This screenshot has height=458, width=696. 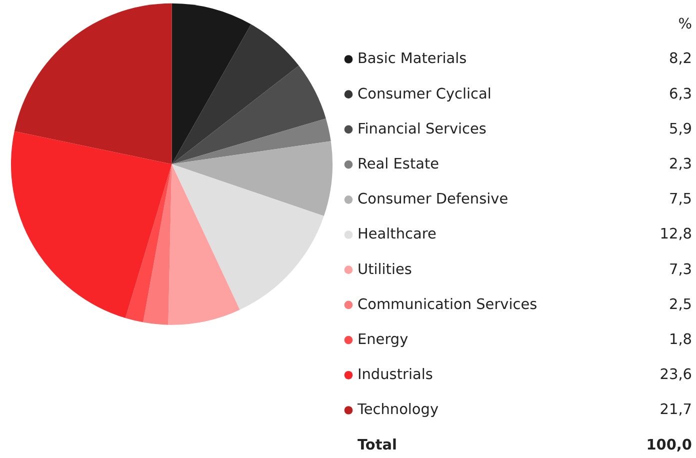 I want to click on legend-label: Consumer Cyclical, so click(x=424, y=94).